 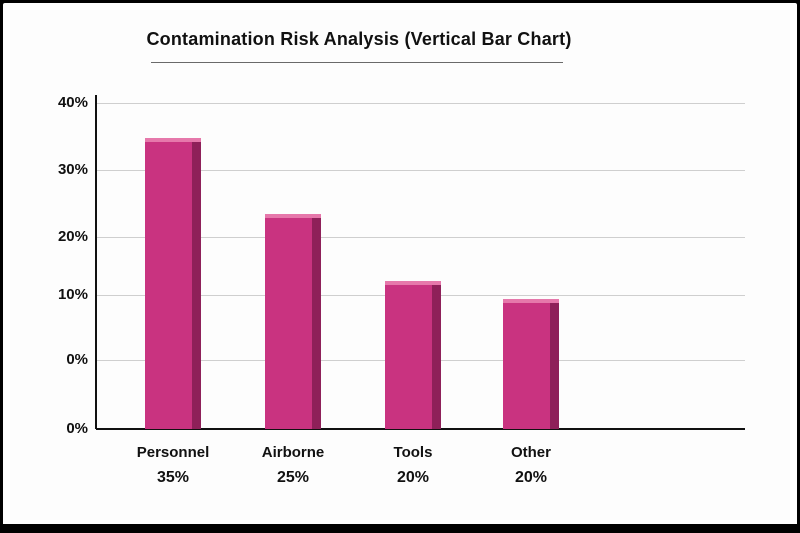 What do you see at coordinates (173, 477) in the screenshot?
I see `bar-value-label: 35%` at bounding box center [173, 477].